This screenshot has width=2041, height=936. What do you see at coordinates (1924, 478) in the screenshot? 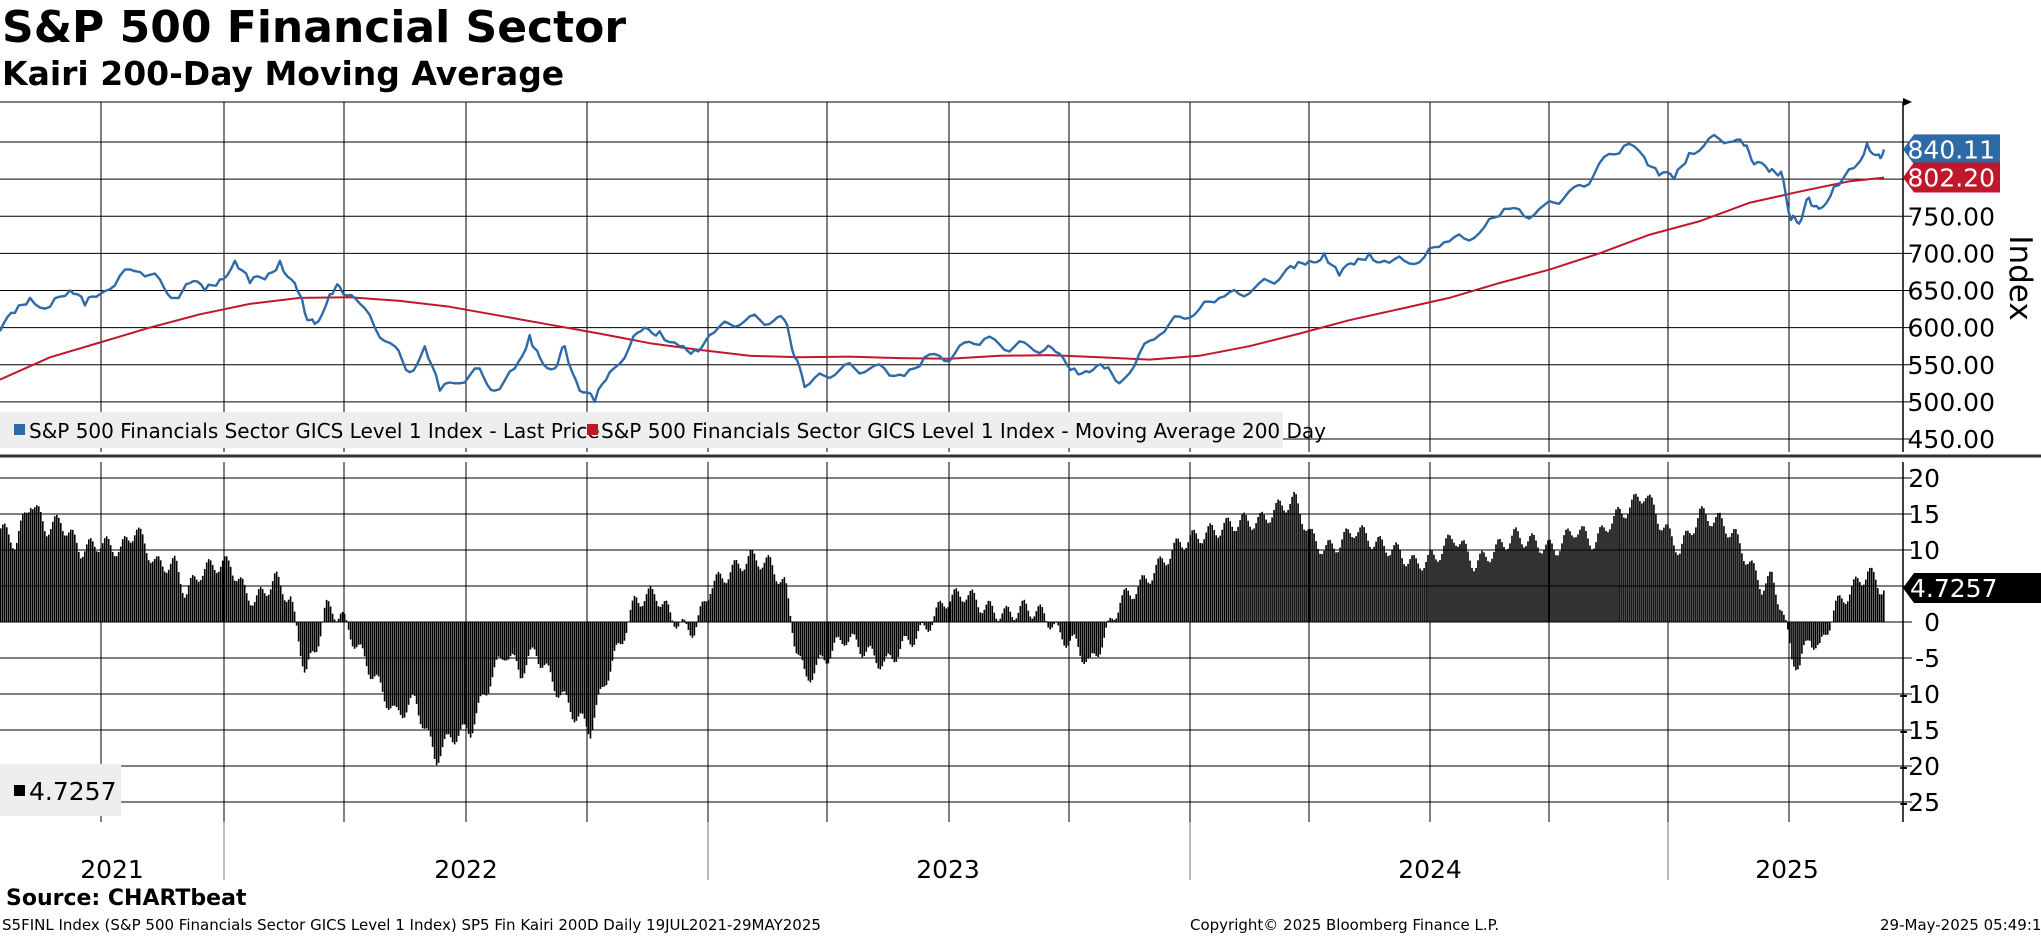
I see `bottom-ytick-label: 20` at bounding box center [1924, 478].